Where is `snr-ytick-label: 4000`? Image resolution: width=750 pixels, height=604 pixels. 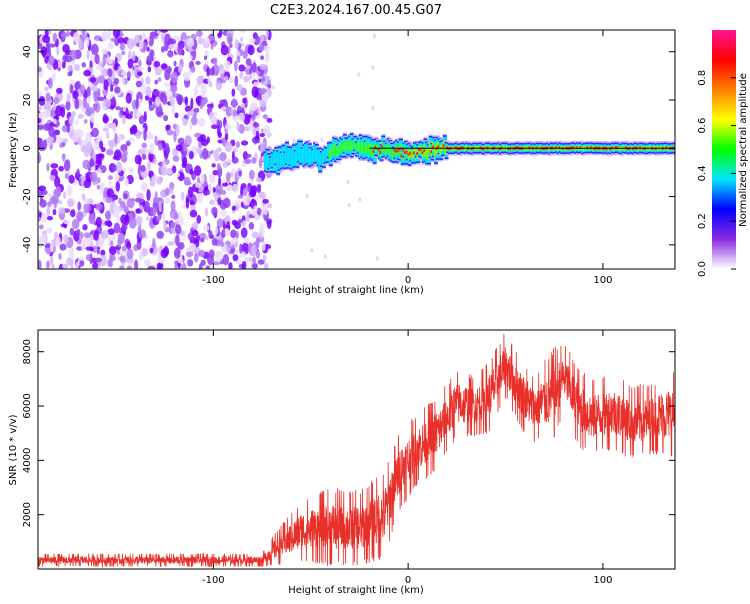 snr-ytick-label: 4000 is located at coordinates (27, 460).